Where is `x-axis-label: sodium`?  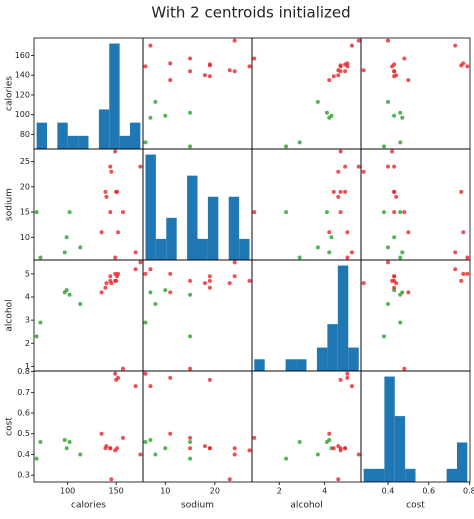
x-axis-label: sodium is located at coordinates (197, 506).